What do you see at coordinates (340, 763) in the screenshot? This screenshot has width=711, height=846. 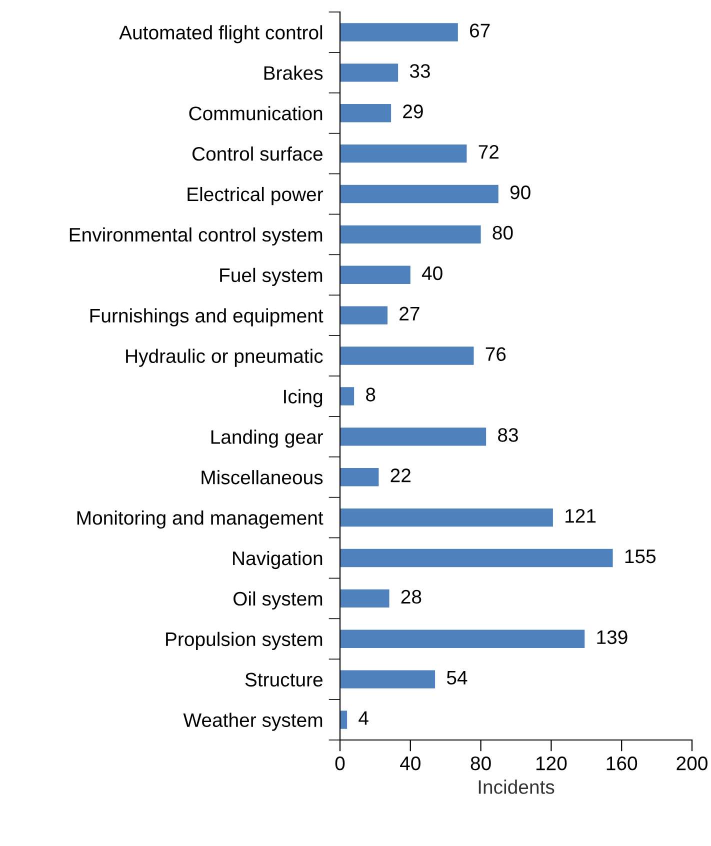 I see `x-tick-label: 0` at bounding box center [340, 763].